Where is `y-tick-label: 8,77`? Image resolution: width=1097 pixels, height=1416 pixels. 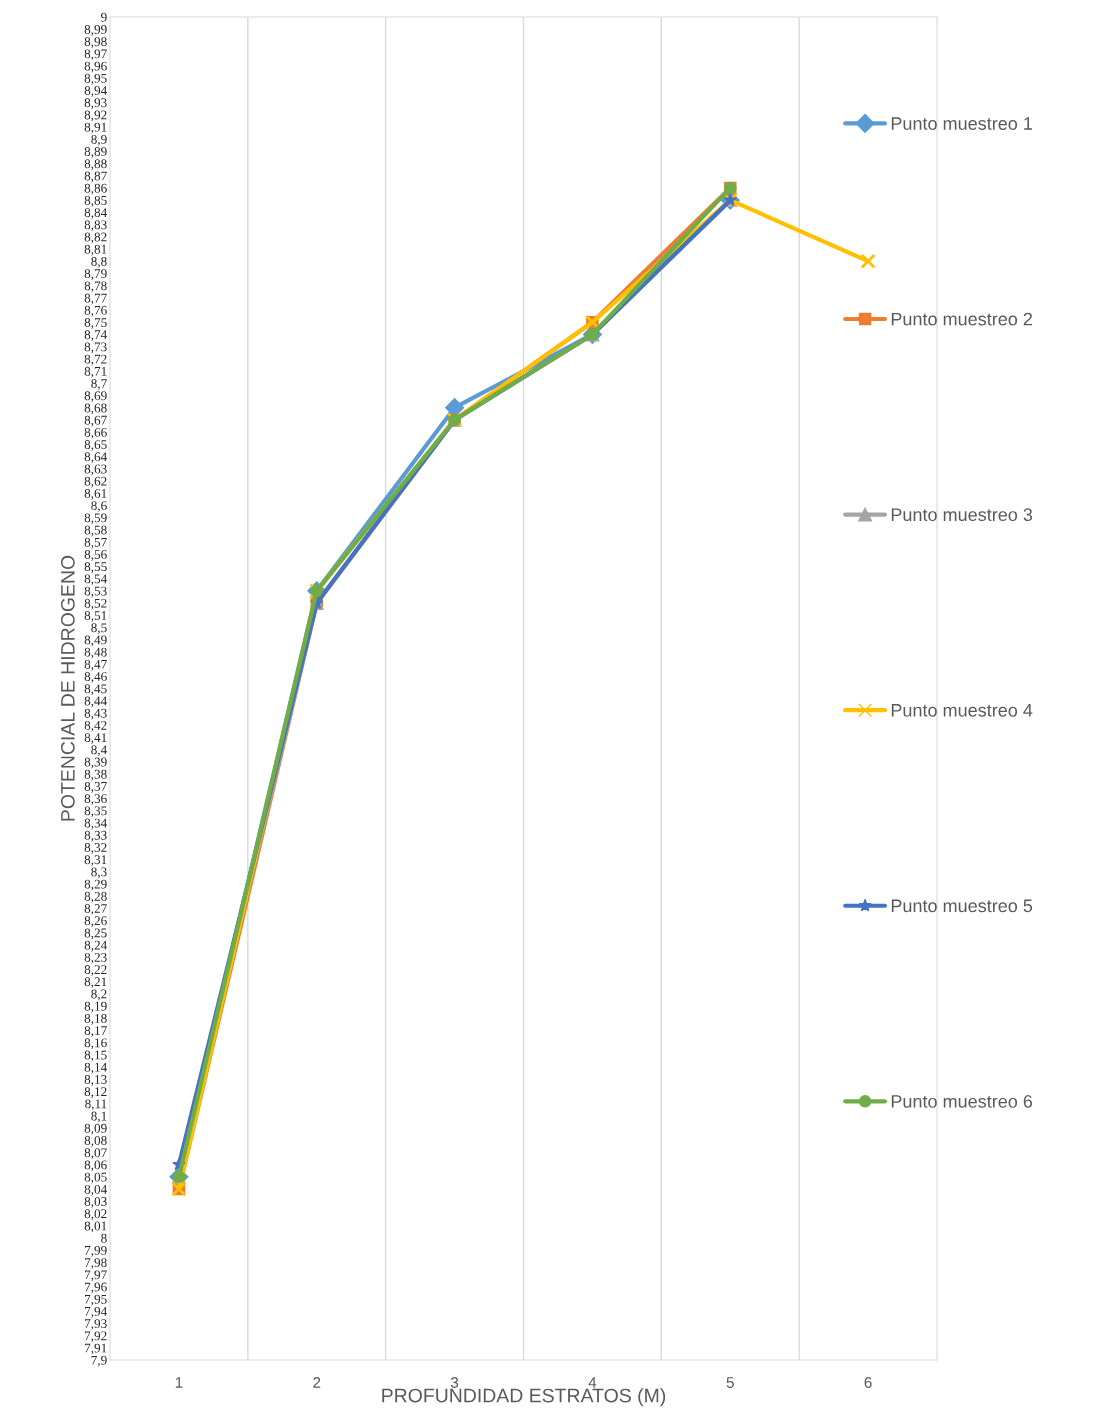
y-tick-label: 8,77 is located at coordinates (95, 299).